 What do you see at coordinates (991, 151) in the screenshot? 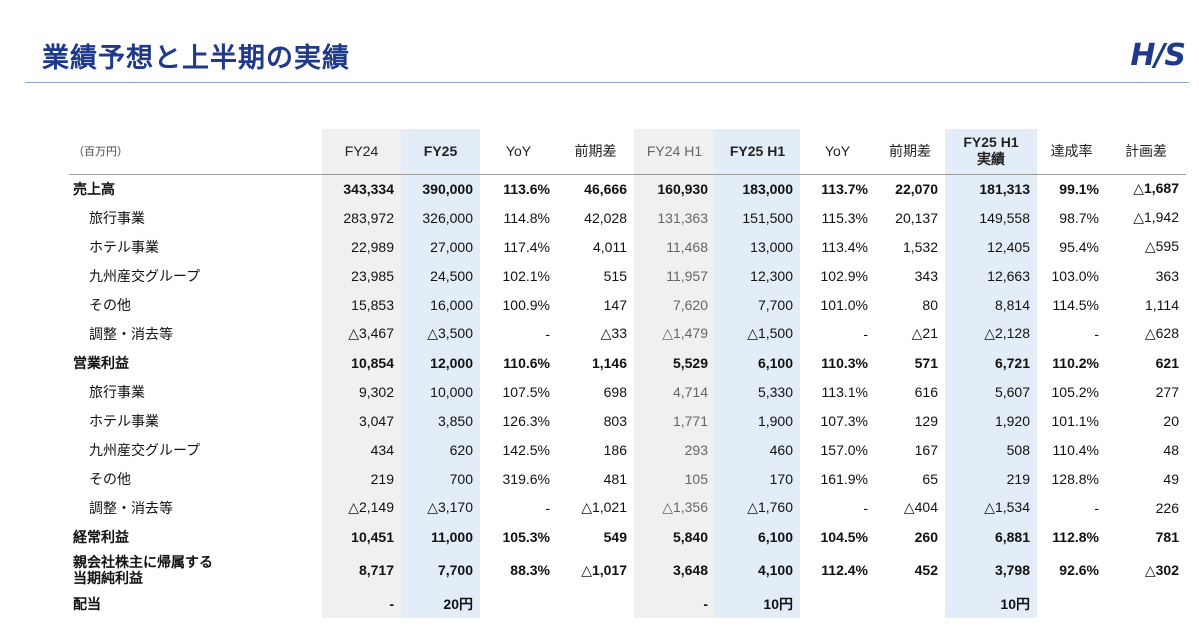
I see `column-header: FY25 H1 実績` at bounding box center [991, 151].